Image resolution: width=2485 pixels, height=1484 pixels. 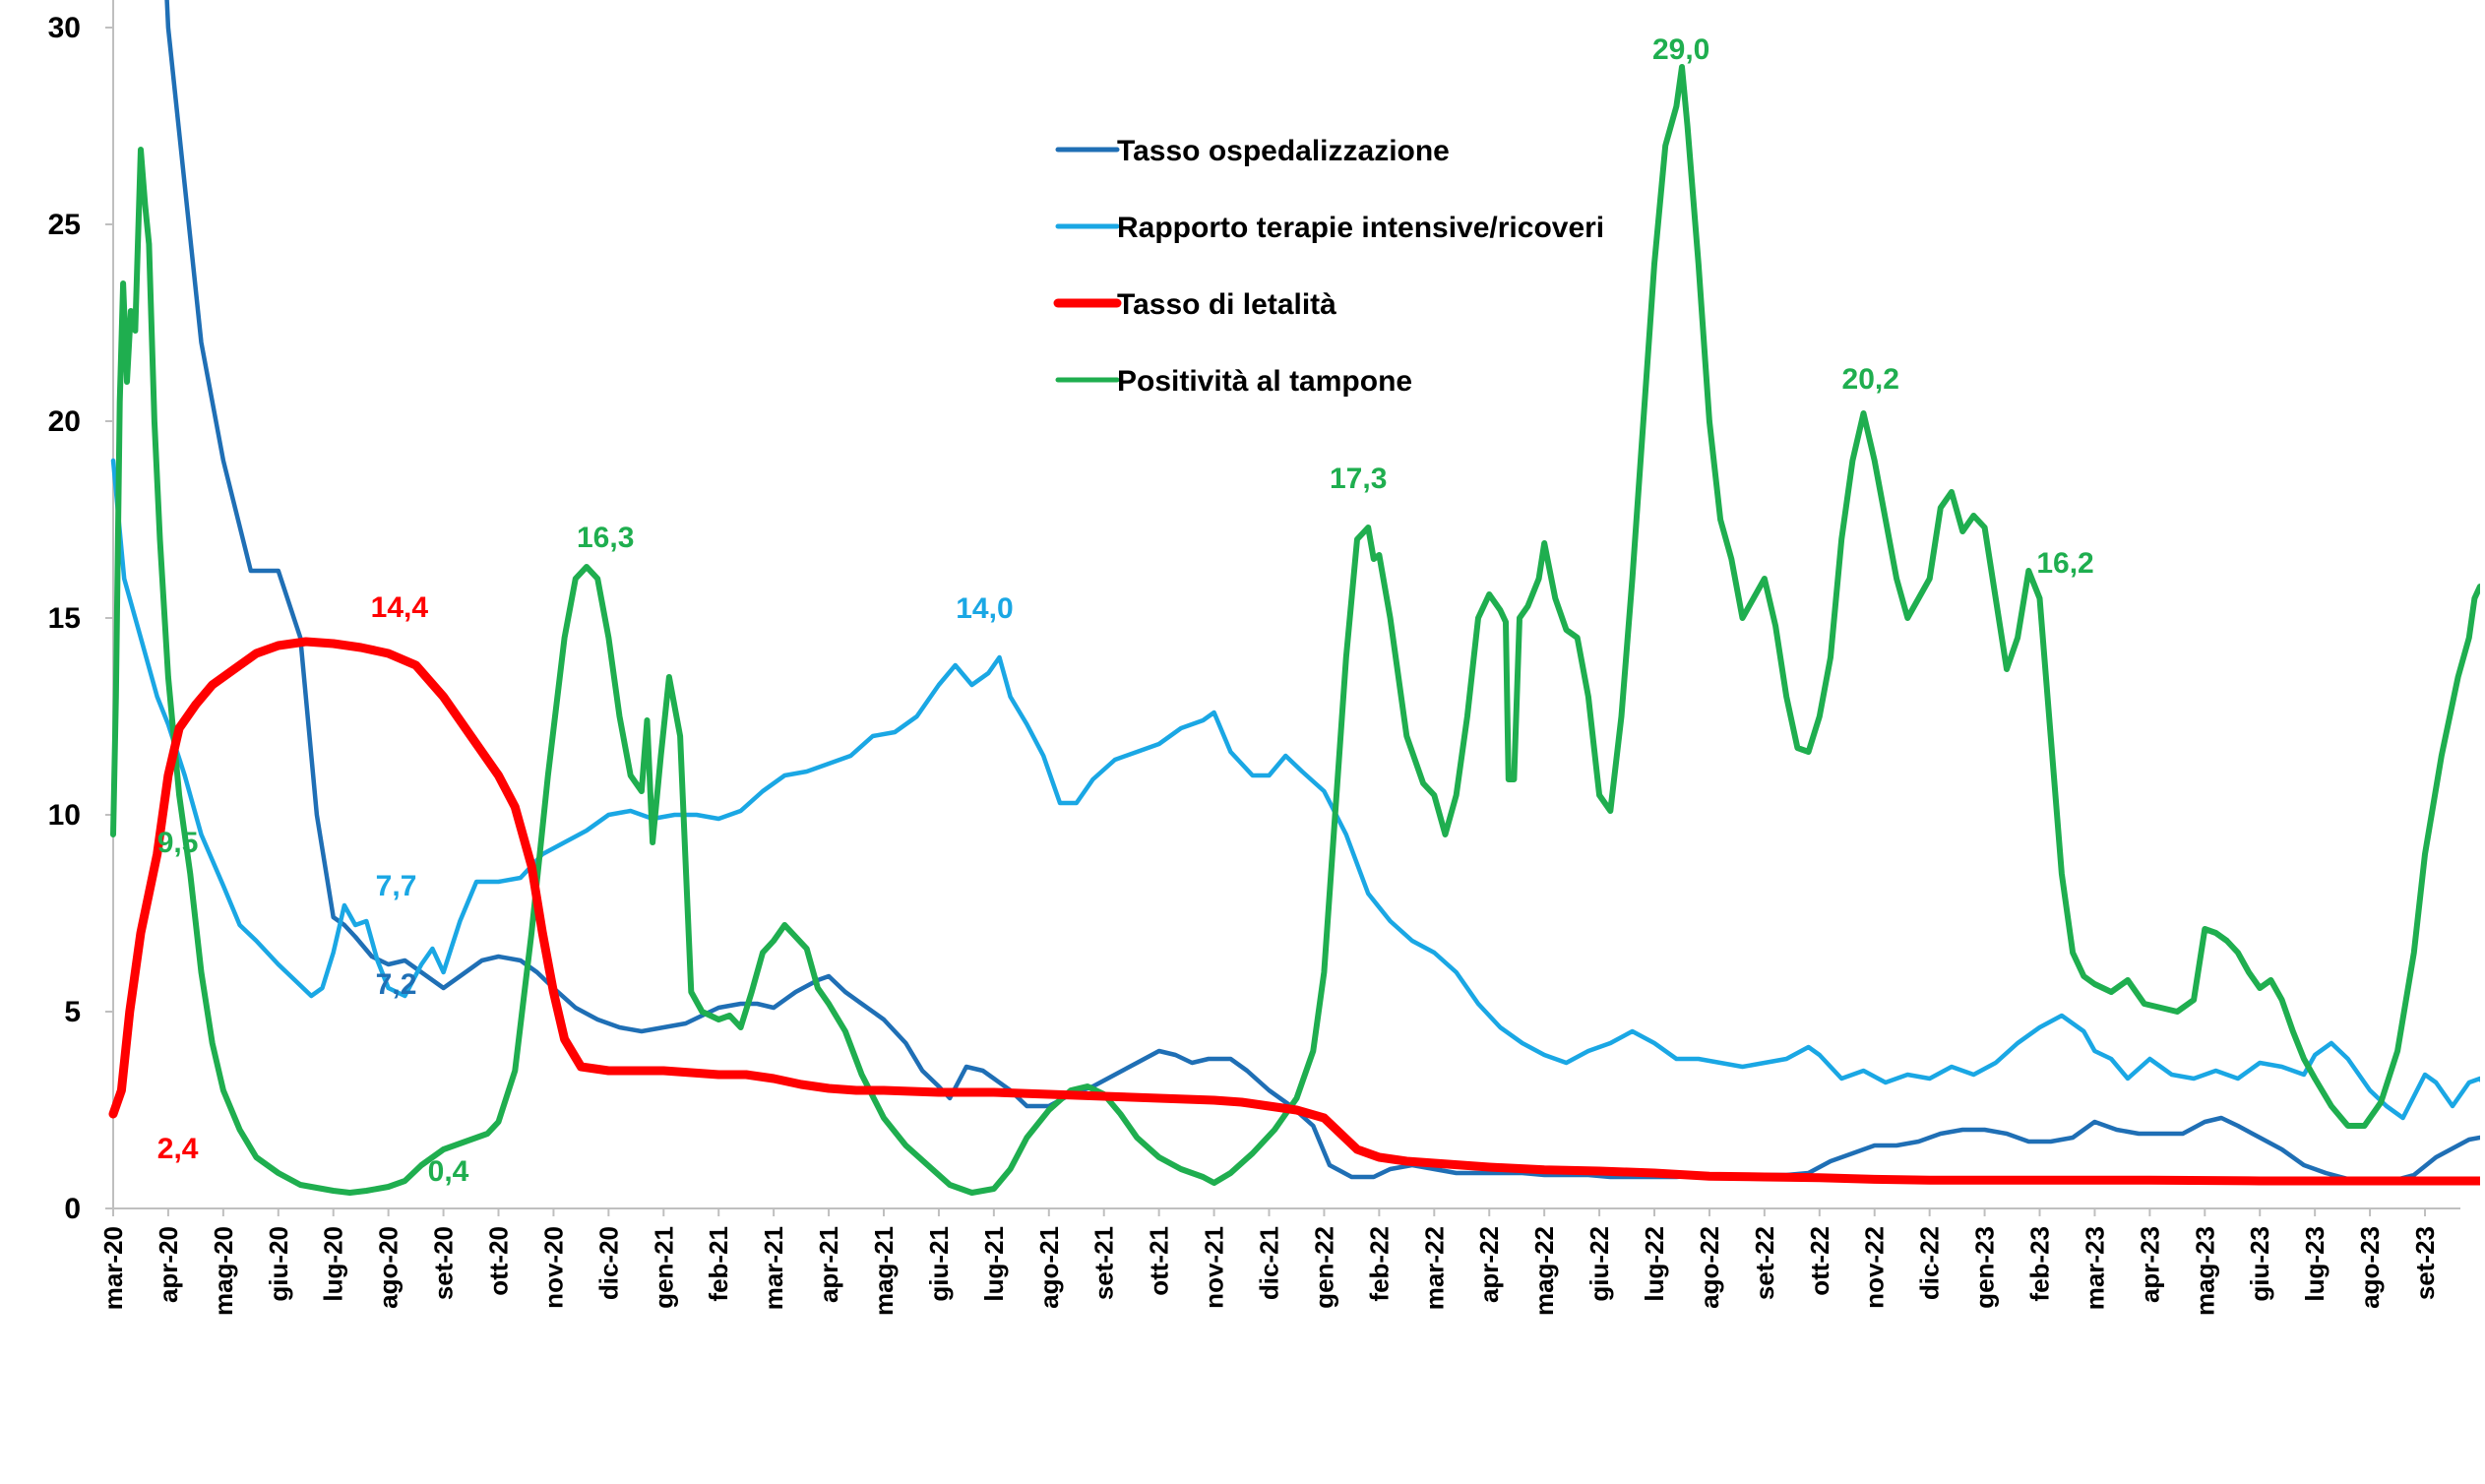 I want to click on y-tick-label: 30, so click(x=64, y=28).